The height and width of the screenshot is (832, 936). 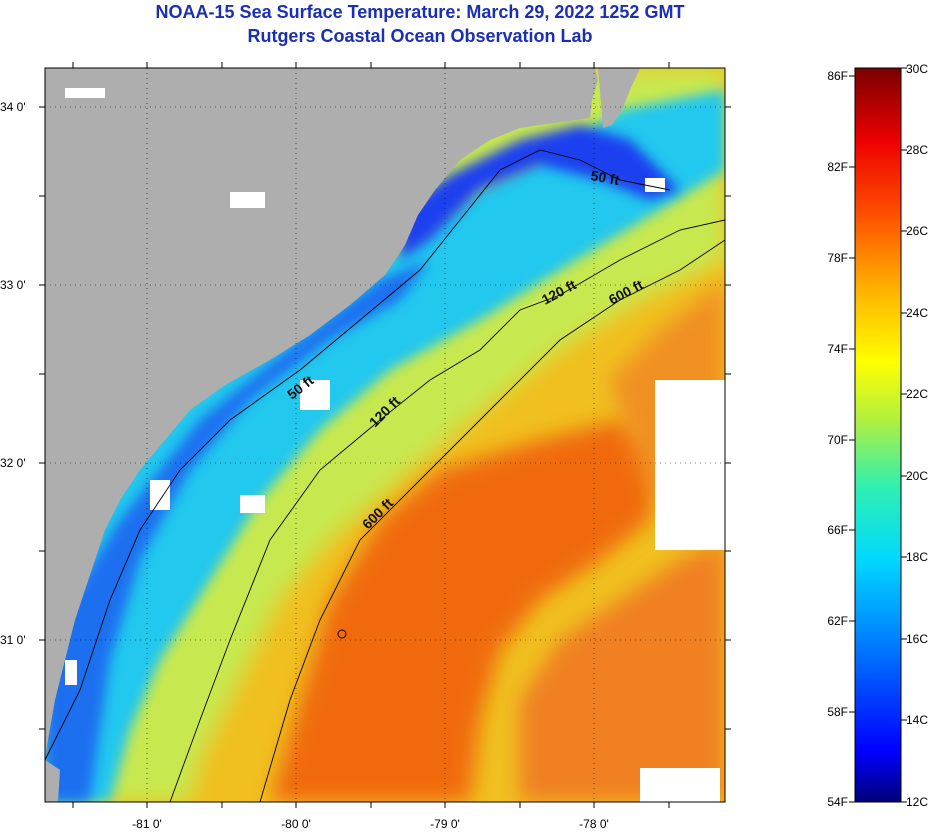 I want to click on colorbar-c-label: 12C, so click(x=917, y=802).